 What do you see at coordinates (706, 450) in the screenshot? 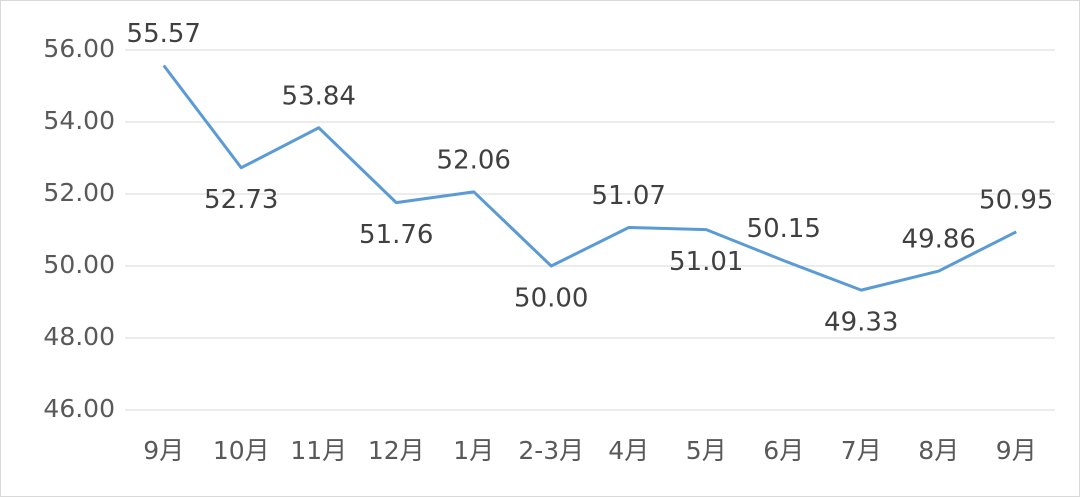
I see `x-tick-label: 5月` at bounding box center [706, 450].